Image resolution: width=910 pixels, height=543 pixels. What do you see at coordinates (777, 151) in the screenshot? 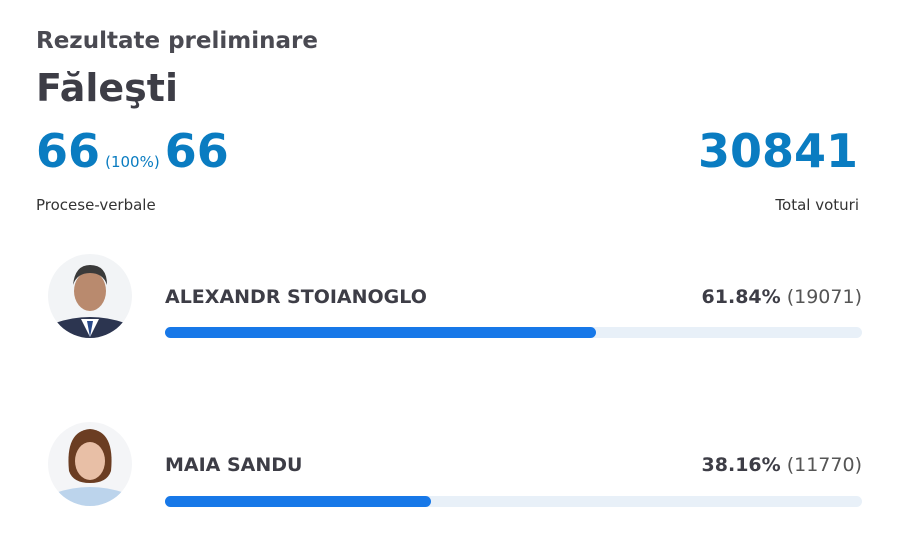
I see `total-votes: 30841` at bounding box center [777, 151].